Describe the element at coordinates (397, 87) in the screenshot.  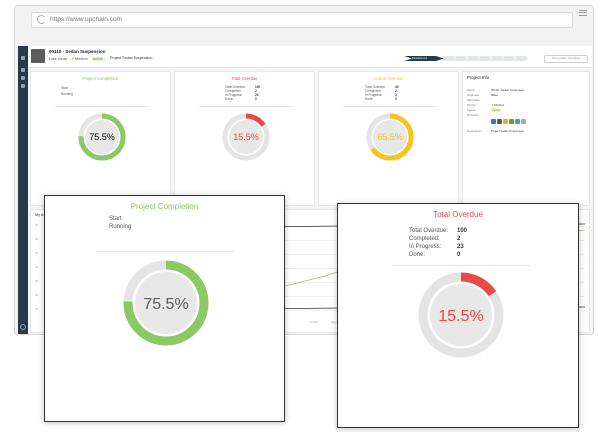
I see `row-value: 40` at that location.